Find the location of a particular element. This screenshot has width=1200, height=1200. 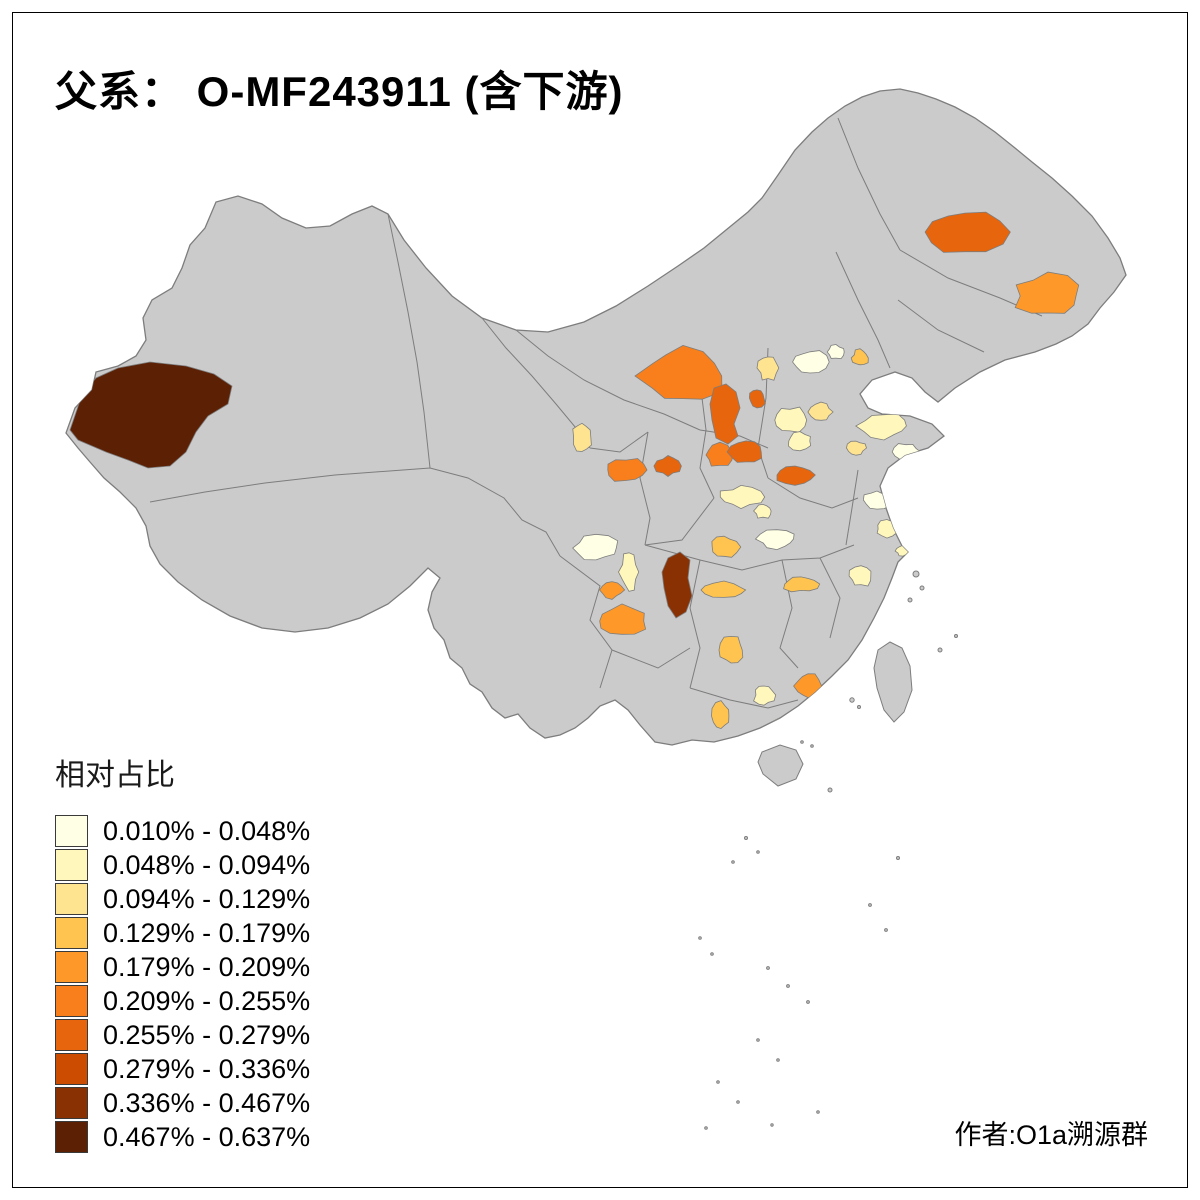

legend-entry: 0.129% - 0.179% is located at coordinates (182, 933).